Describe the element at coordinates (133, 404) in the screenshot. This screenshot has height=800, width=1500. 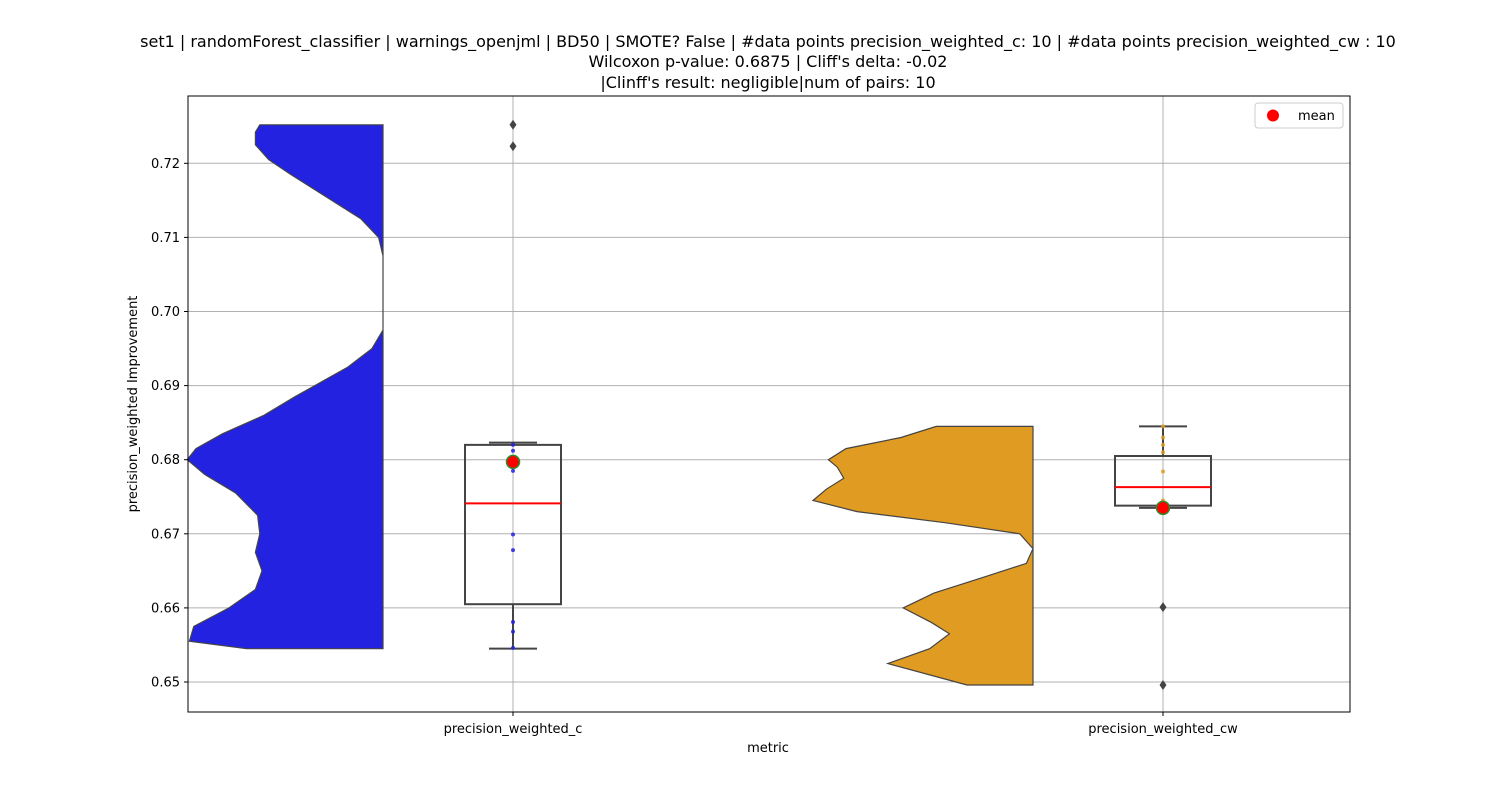
I see `y-axis-label: precision_weighted Improvement` at that location.